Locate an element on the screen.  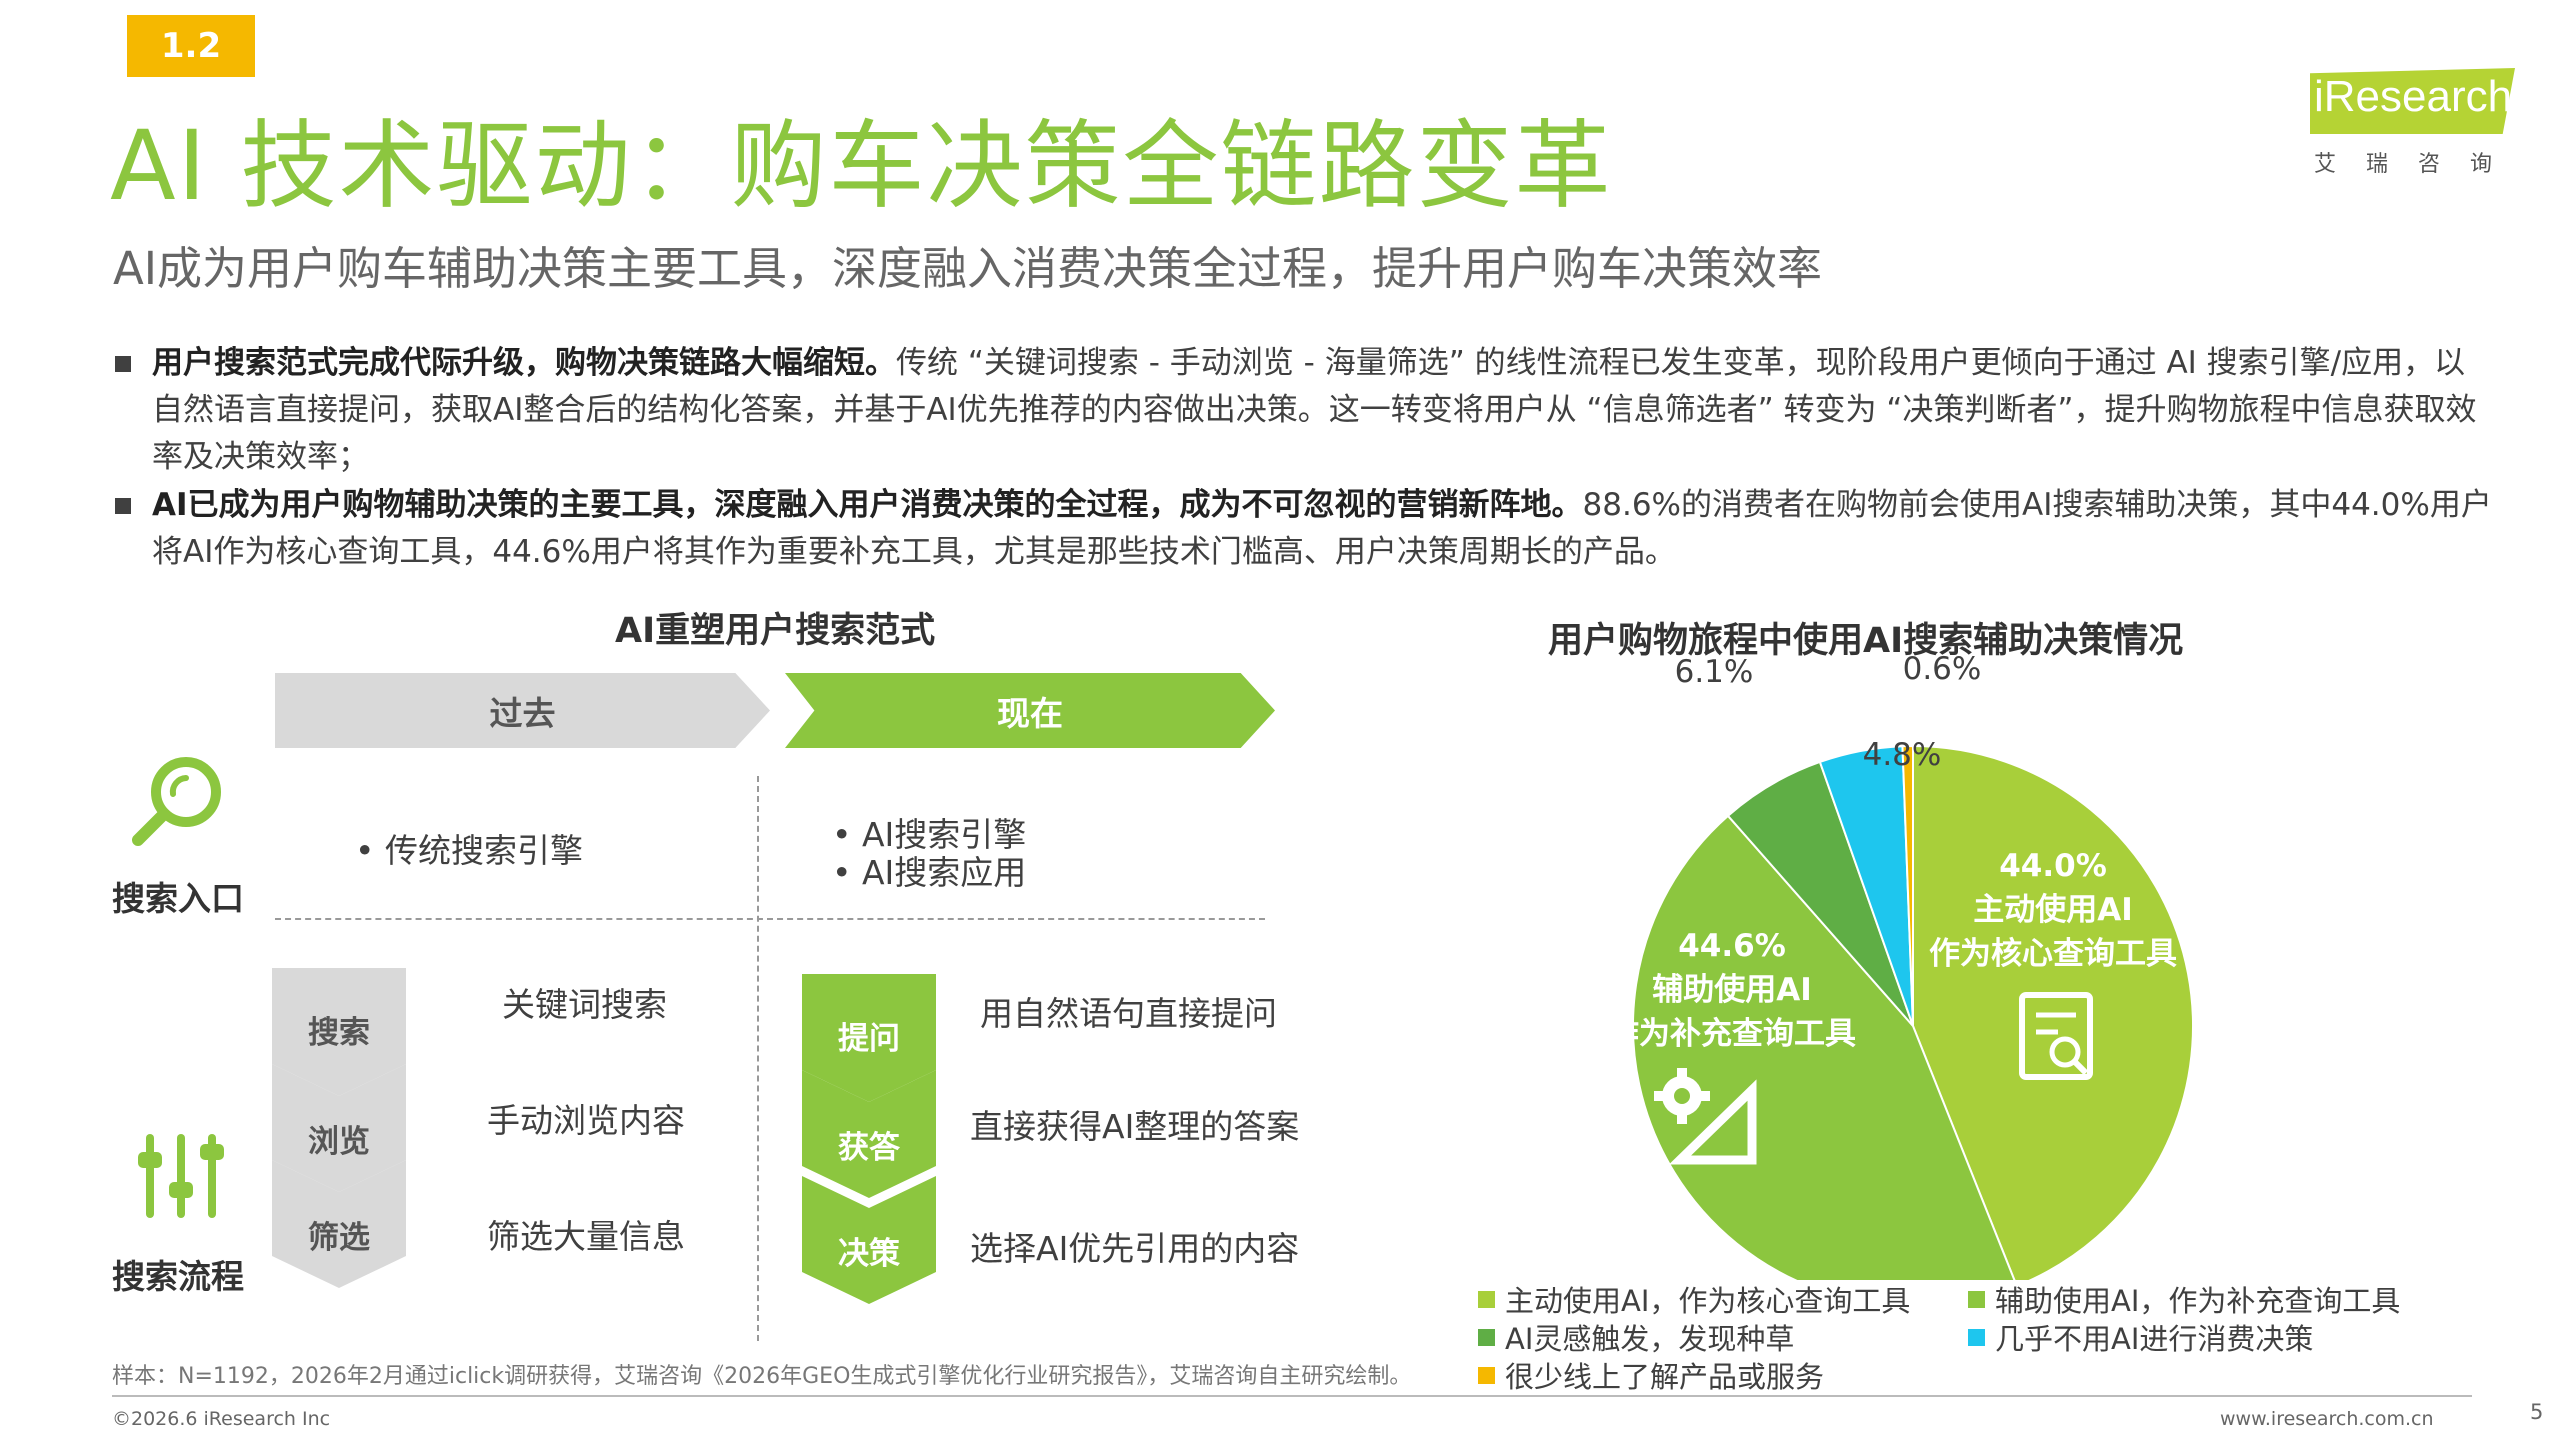
now-step-desc: 直接获得AI整理的答案 is located at coordinates (1135, 1126).